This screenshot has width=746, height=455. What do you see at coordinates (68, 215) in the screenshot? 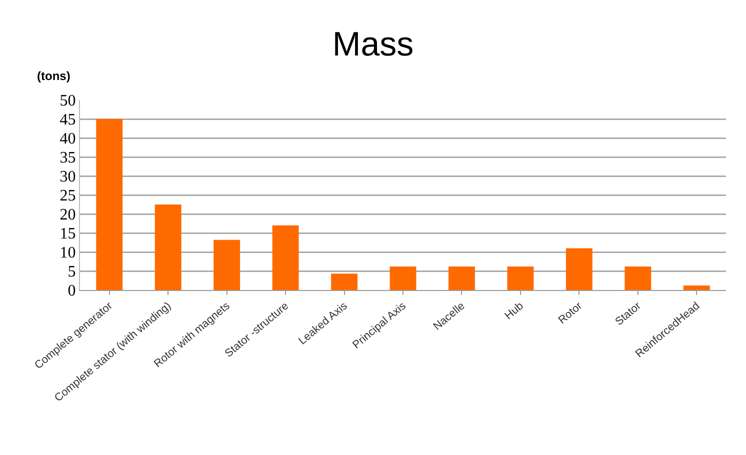
I see `y-tick-label: 20` at bounding box center [68, 215].